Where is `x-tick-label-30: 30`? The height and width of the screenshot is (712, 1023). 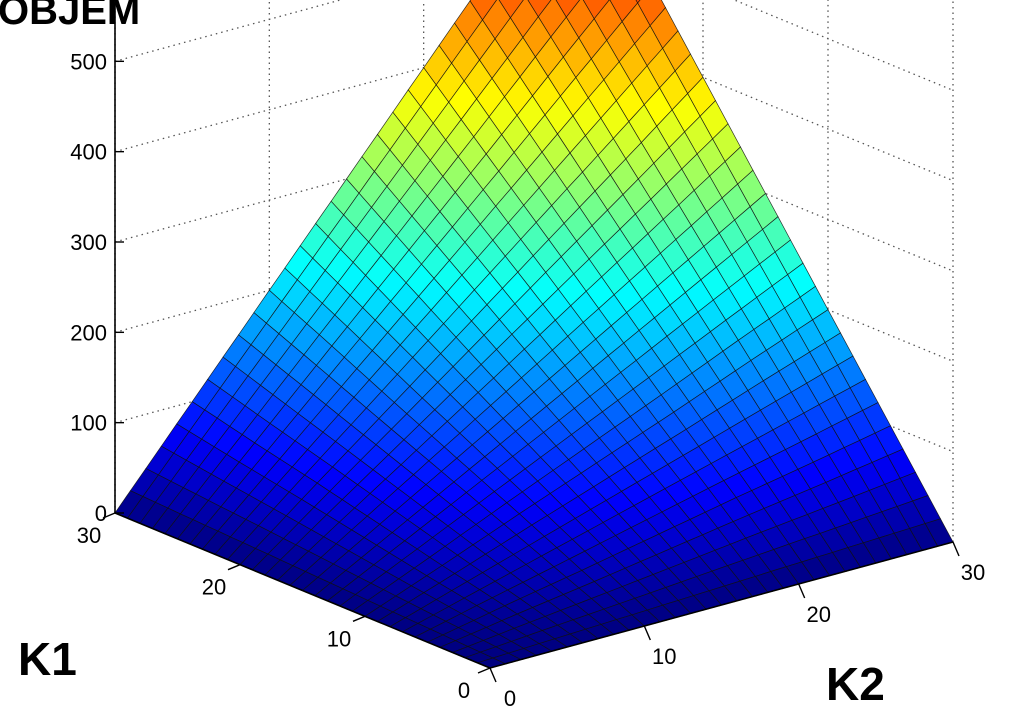 x-tick-label-30: 30 is located at coordinates (973, 572).